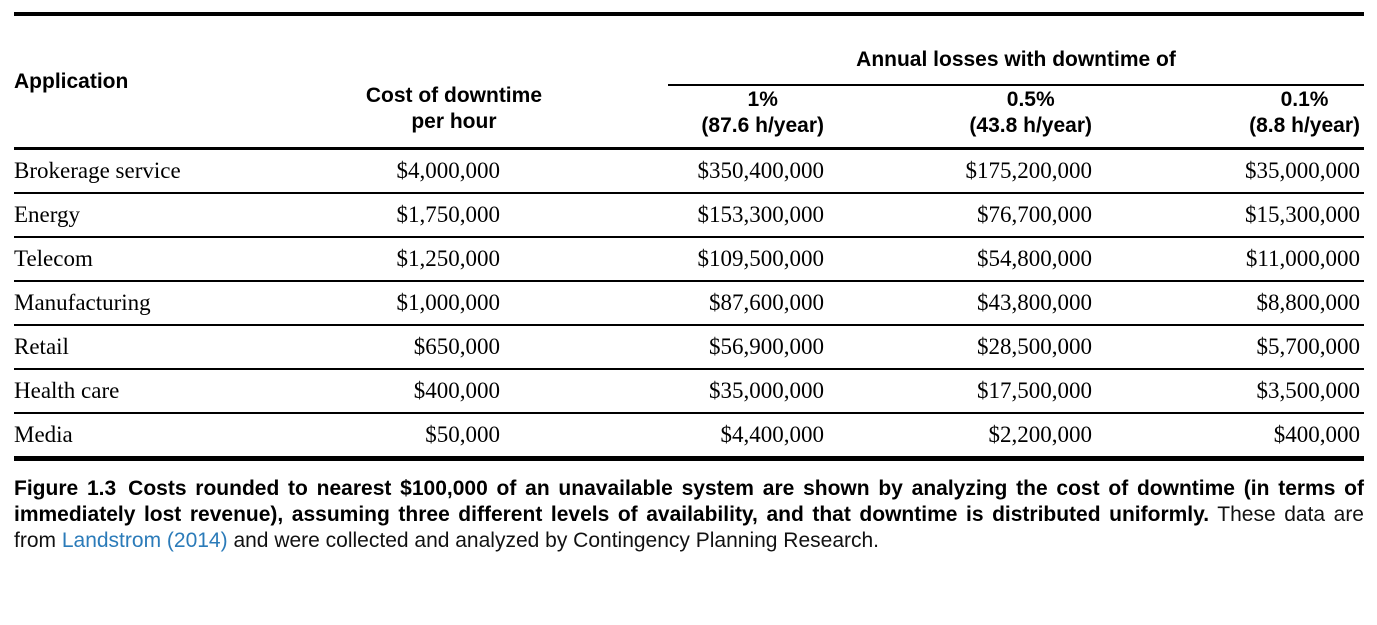 This screenshot has height=625, width=1377. I want to click on col-header-0-1-percent: 0.1% (8.8 h/year), so click(1230, 118).